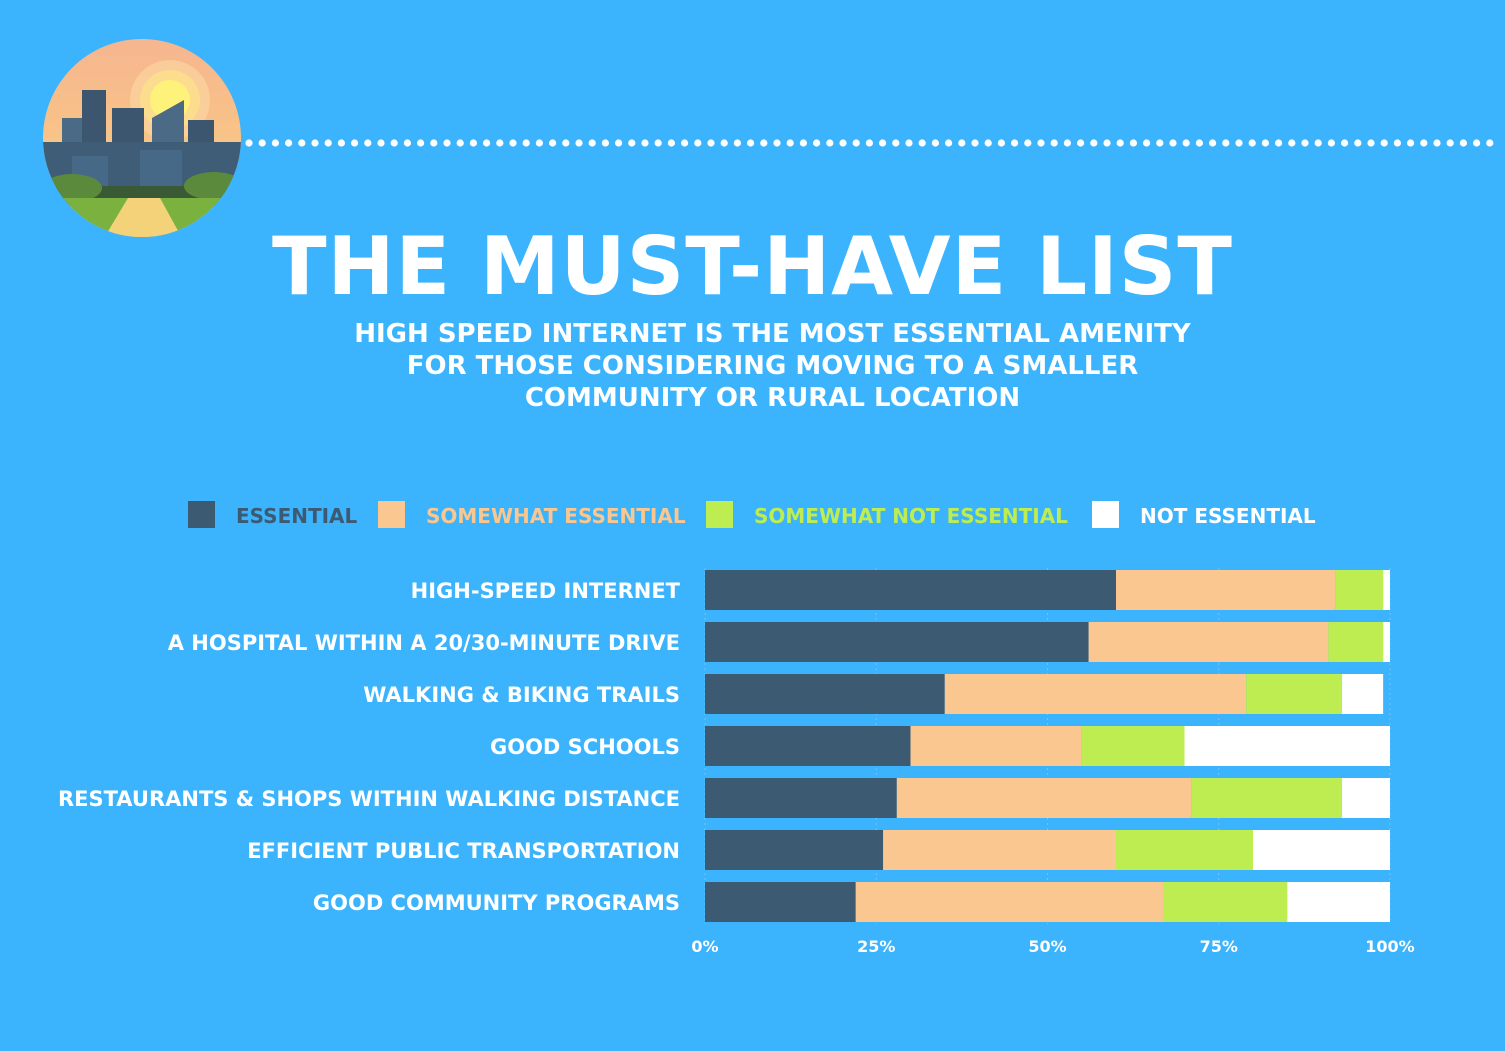 This screenshot has height=1051, width=1505. What do you see at coordinates (1047, 946) in the screenshot?
I see `x-tick-label: 50%` at bounding box center [1047, 946].